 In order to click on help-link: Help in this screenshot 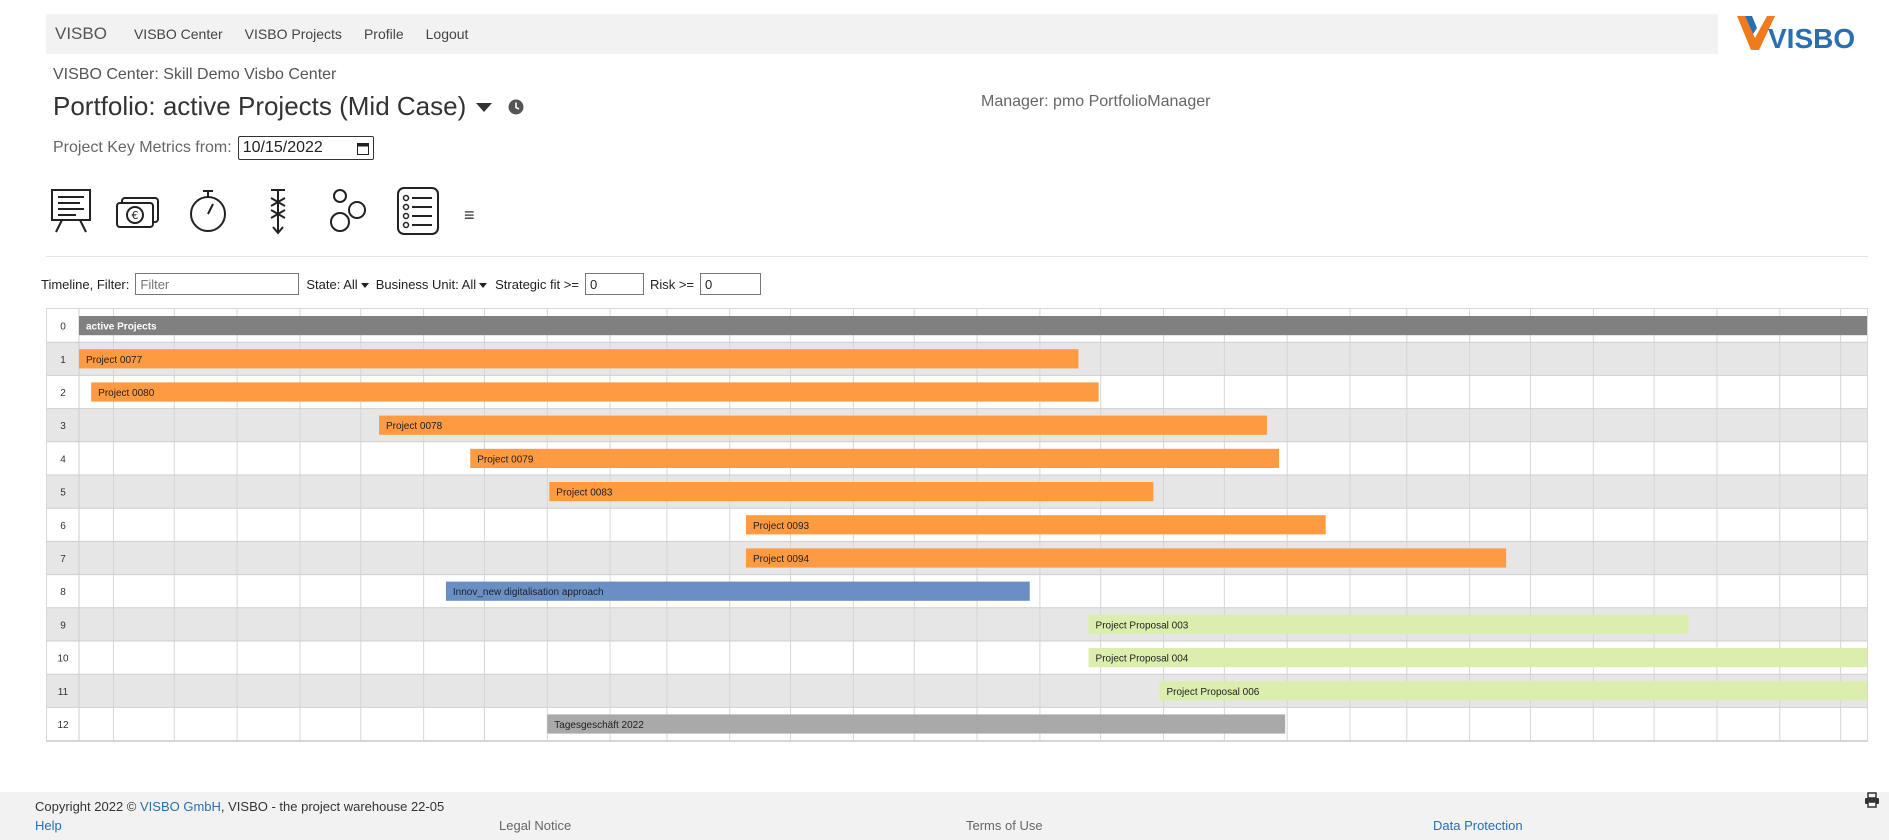, I will do `click(48, 825)`.